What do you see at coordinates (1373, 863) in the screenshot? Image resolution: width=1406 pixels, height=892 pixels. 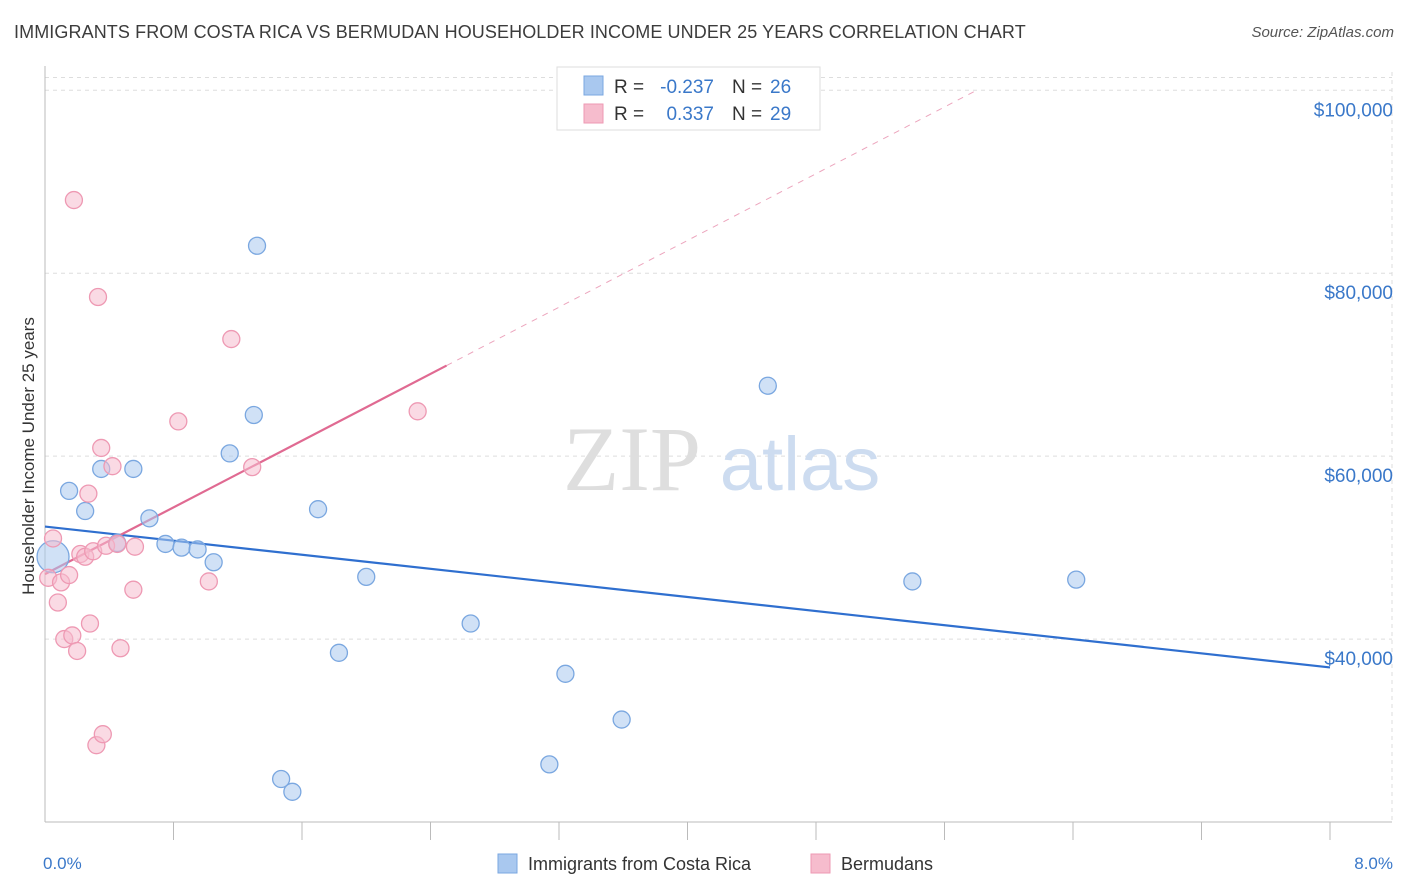 I see `x-tick-label: 8.0%` at bounding box center [1373, 863].